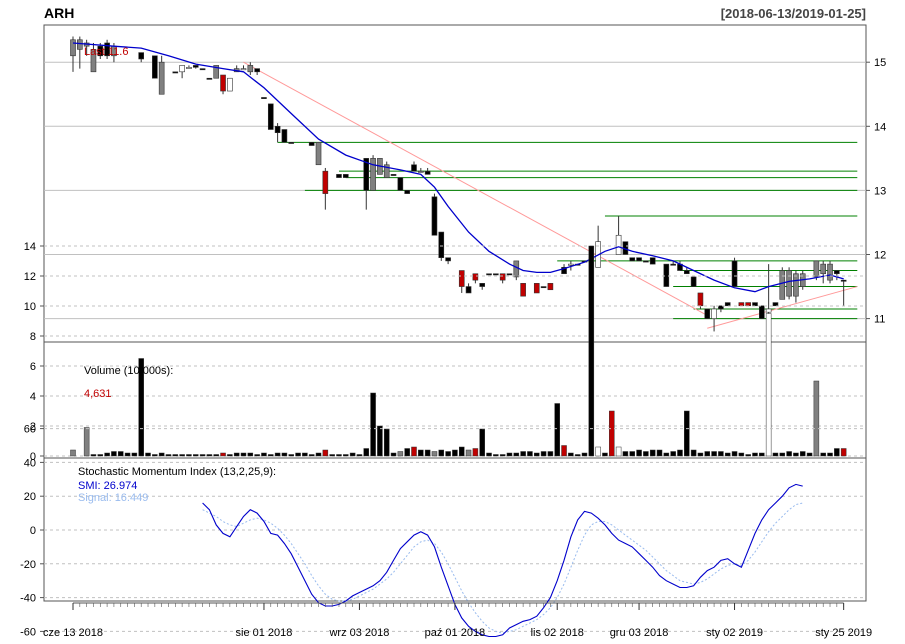 The width and height of the screenshot is (905, 644). Describe the element at coordinates (502, 568) in the screenshot. I see `signal-line` at that location.